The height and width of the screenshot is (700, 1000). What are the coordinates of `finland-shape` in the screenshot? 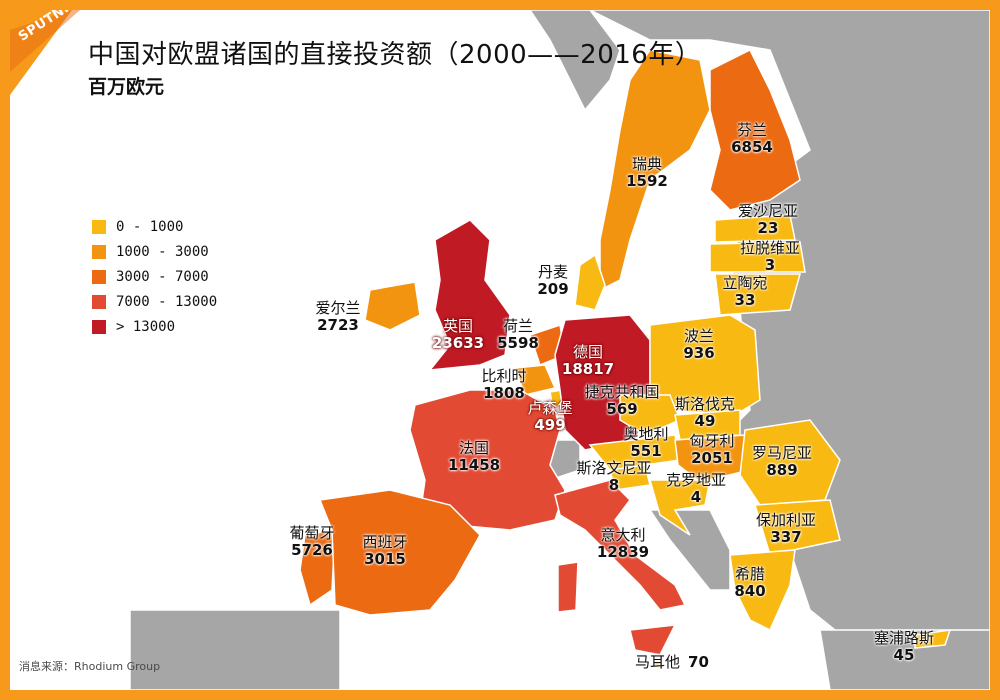 It's located at (755, 129).